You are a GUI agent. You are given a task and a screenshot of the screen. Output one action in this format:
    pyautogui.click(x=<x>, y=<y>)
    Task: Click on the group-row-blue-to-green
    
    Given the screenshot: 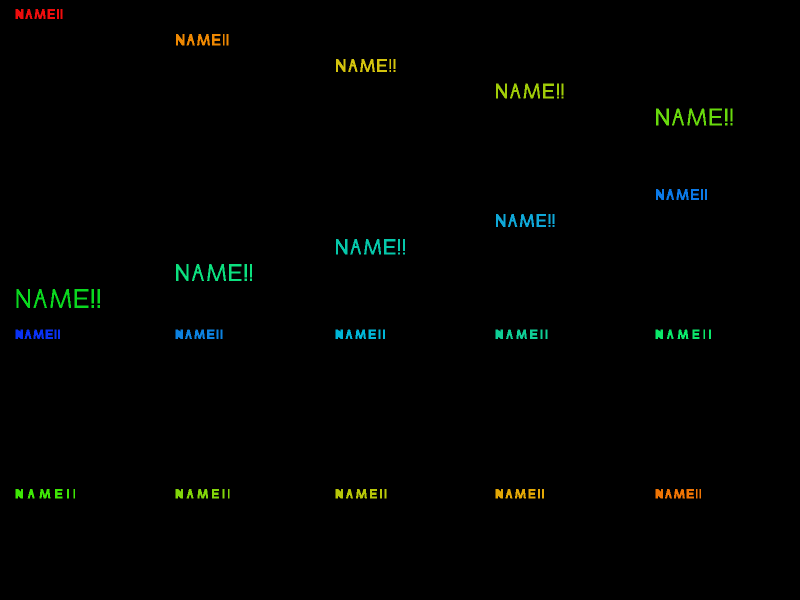 What is the action you would take?
    pyautogui.click(x=363, y=334)
    